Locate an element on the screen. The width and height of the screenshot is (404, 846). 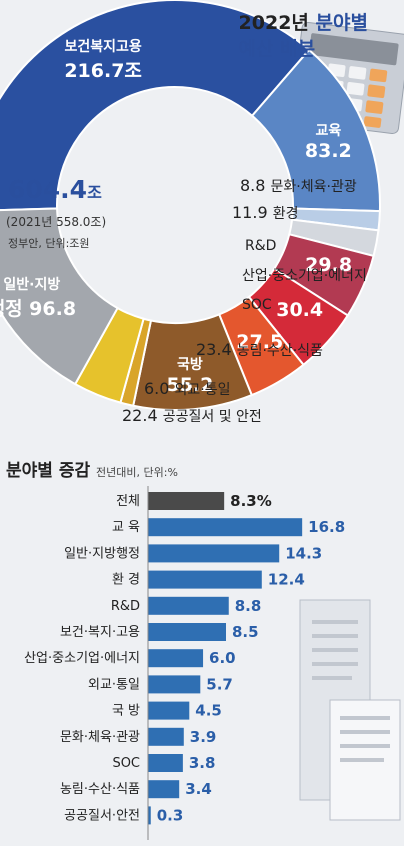
donut-inside-label-4: 27.5 is located at coordinates (260, 342).